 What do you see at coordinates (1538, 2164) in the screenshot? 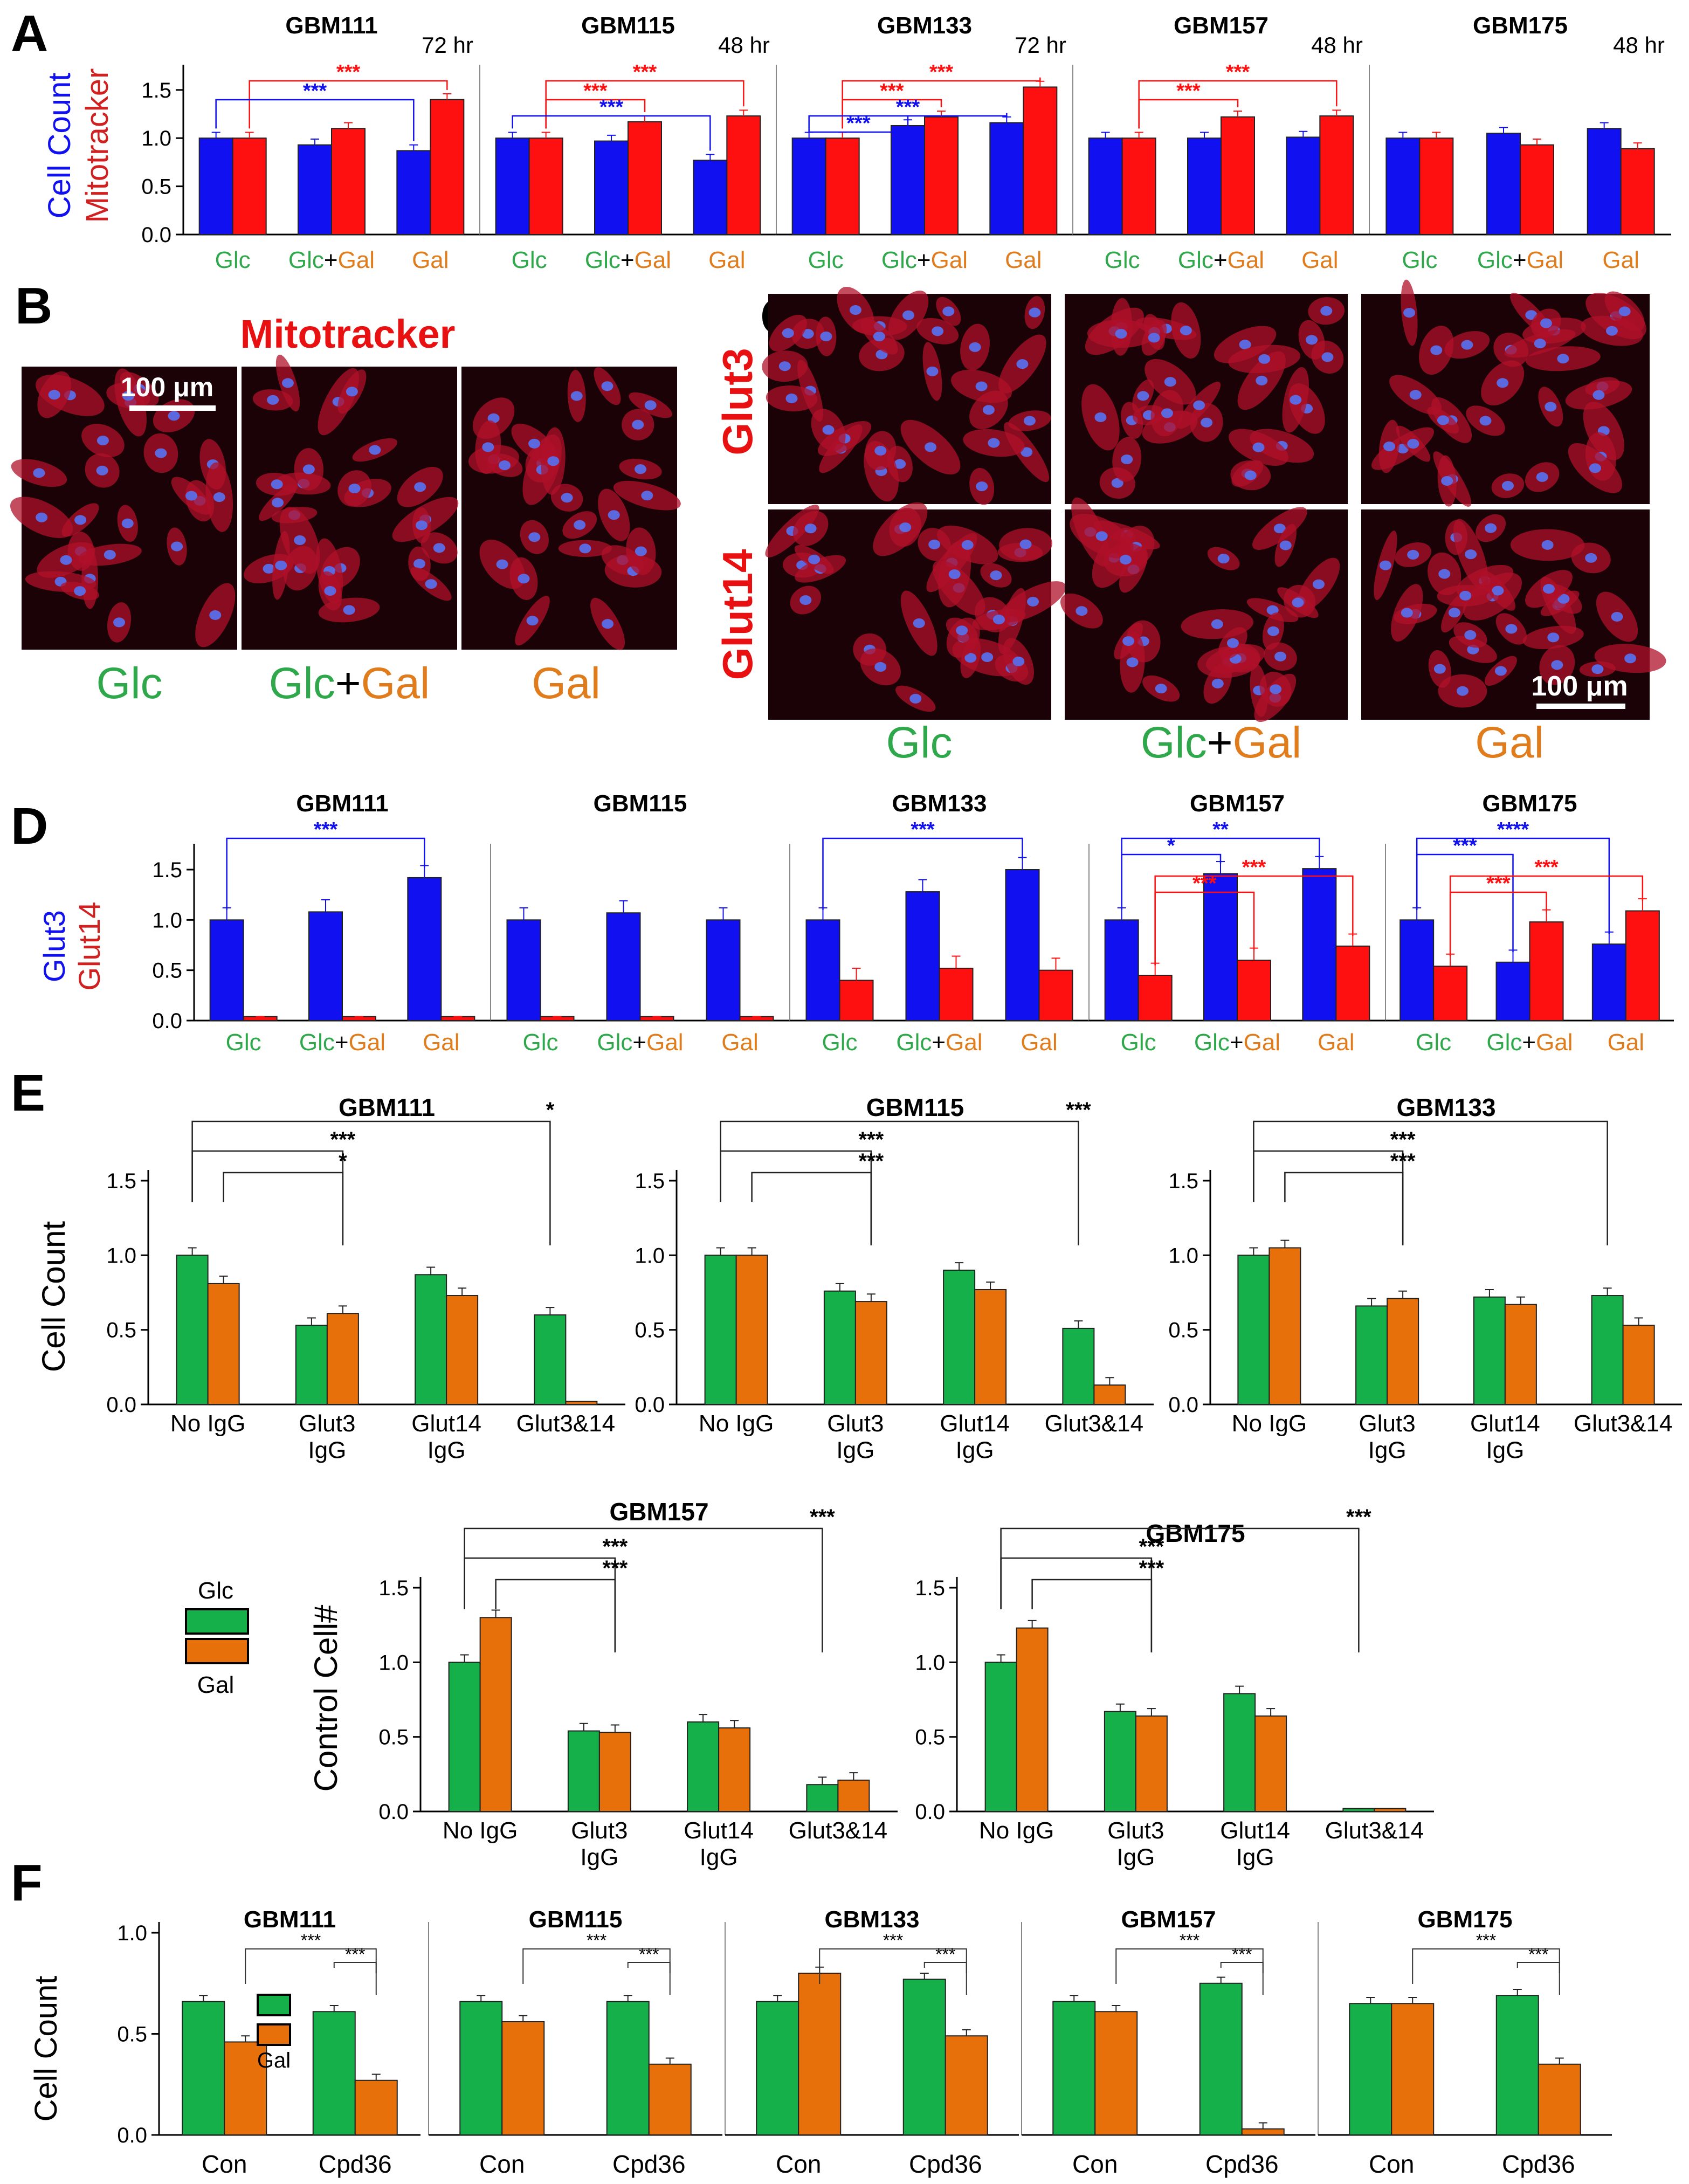
I see `category-label: Cpd36` at bounding box center [1538, 2164].